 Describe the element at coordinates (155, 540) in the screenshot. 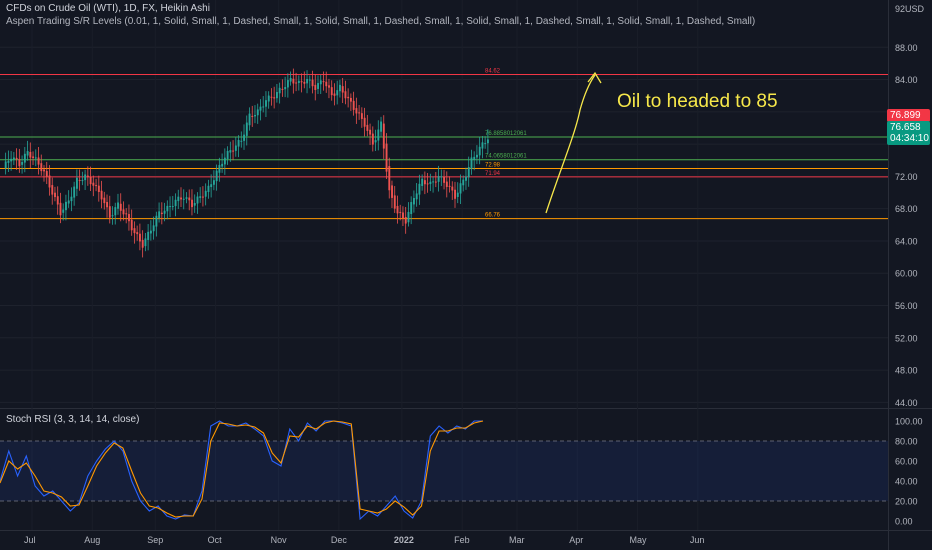

I see `time-tick-label: Sep` at that location.